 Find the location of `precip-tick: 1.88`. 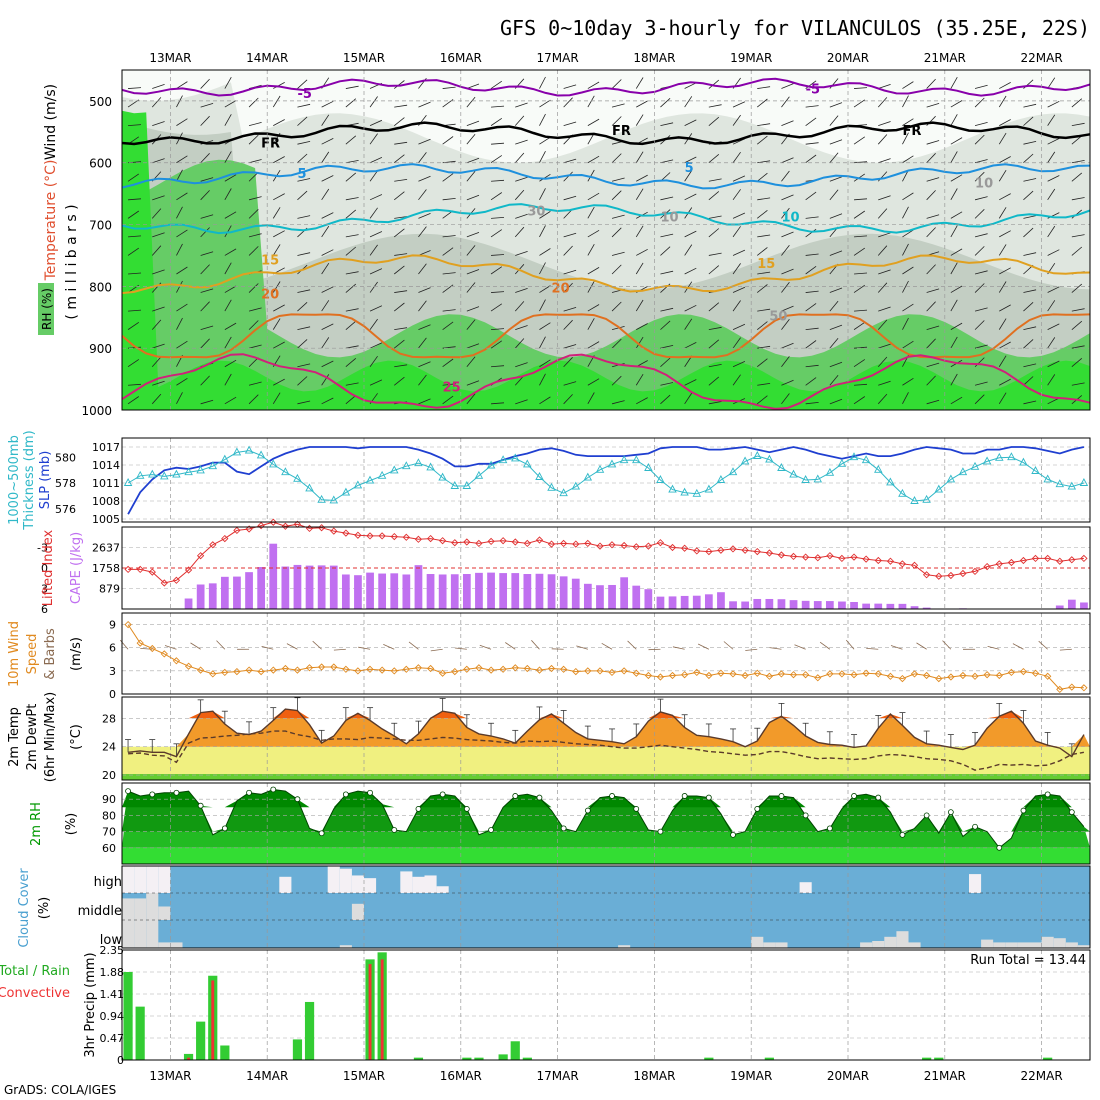

precip-tick: 1.88 is located at coordinates (112, 972).